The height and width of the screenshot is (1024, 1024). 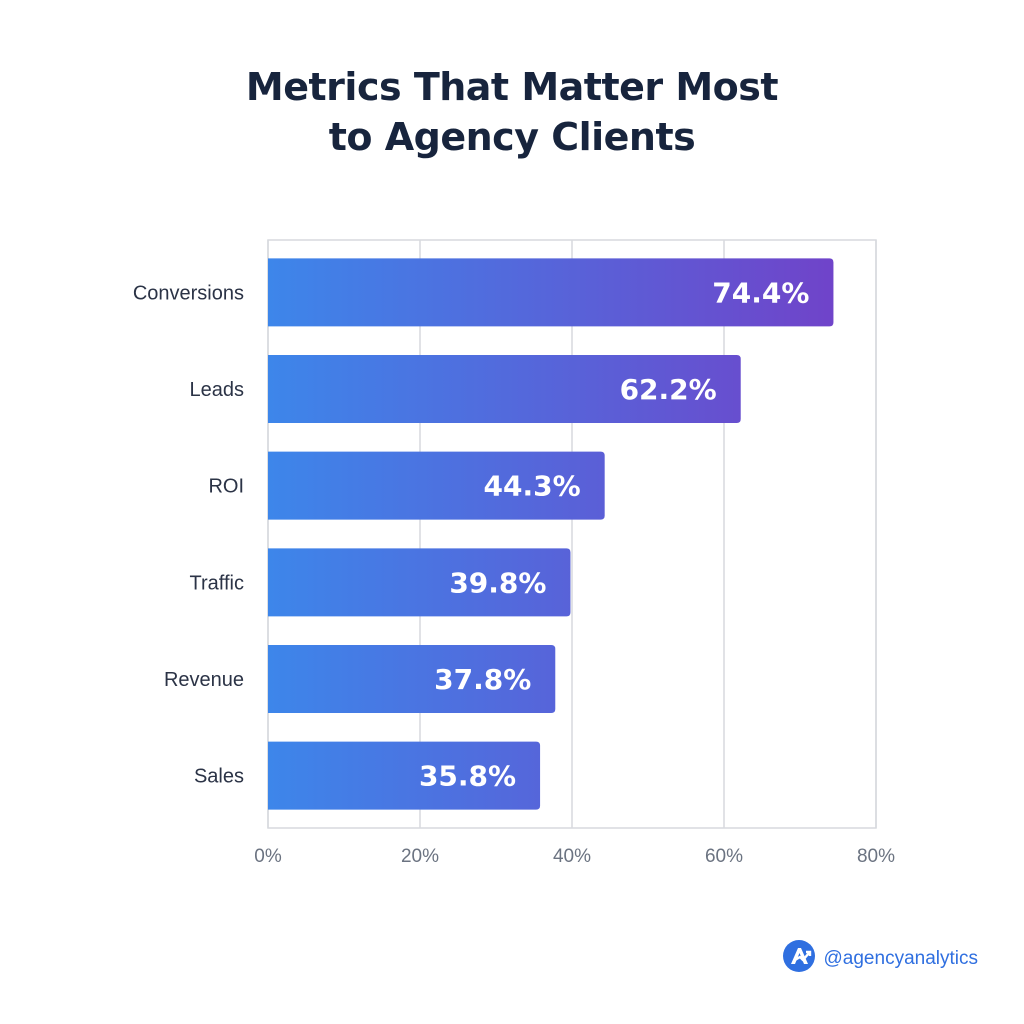 What do you see at coordinates (188, 293) in the screenshot?
I see `category-label: Conversions` at bounding box center [188, 293].